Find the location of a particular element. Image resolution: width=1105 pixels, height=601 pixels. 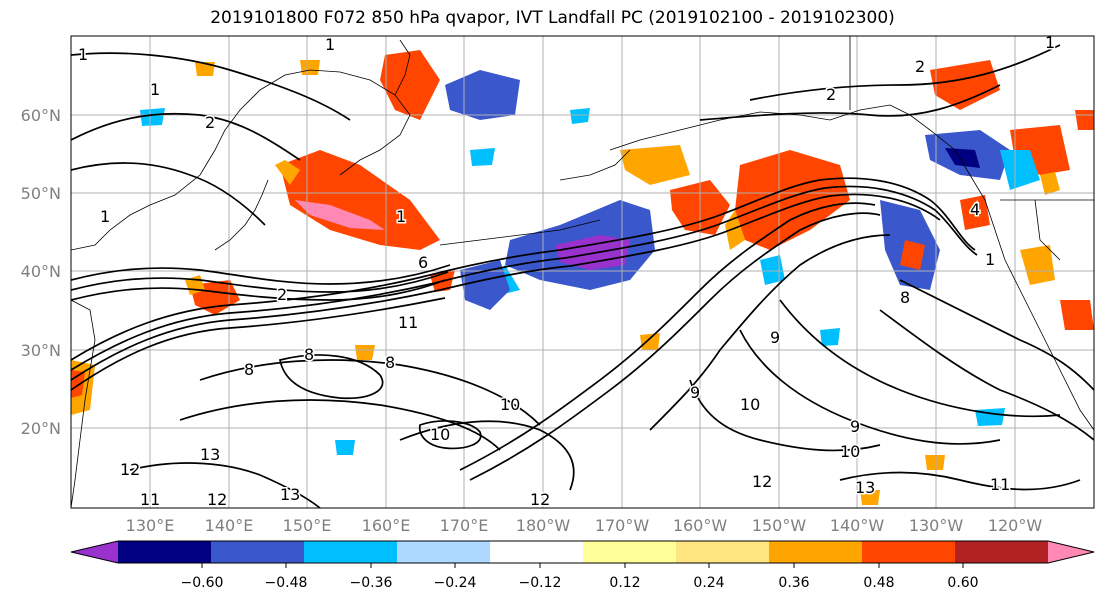

colorbar-extend-min is located at coordinates (94, 552).